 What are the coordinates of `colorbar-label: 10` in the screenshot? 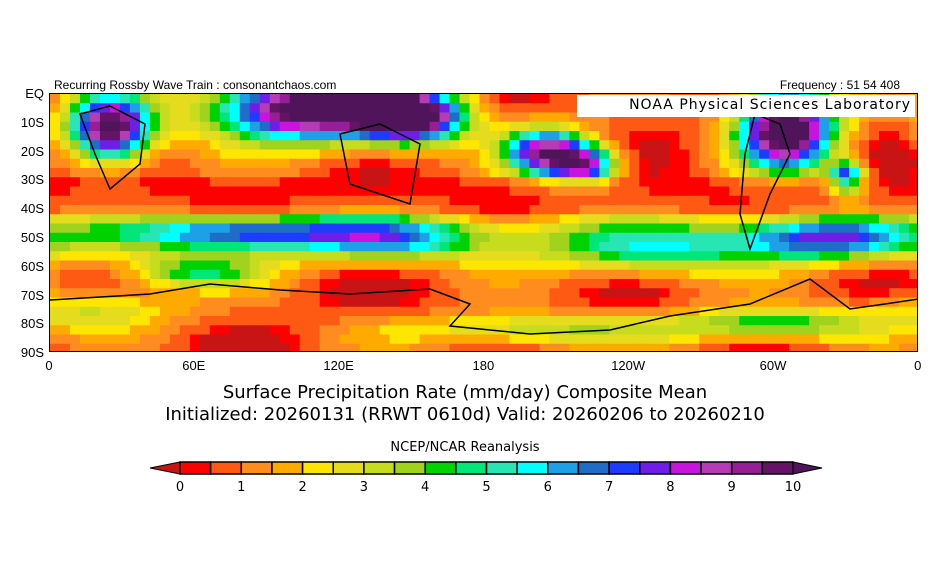 It's located at (793, 487).